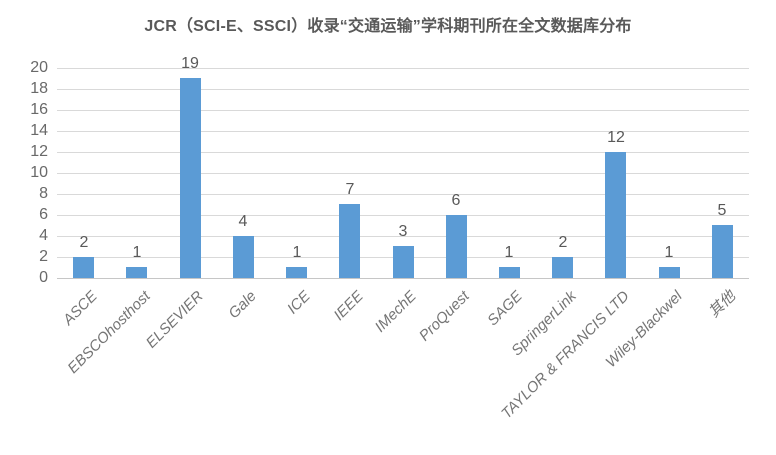 Image resolution: width=776 pixels, height=455 pixels. What do you see at coordinates (39, 151) in the screenshot?
I see `y-tick-label: 12` at bounding box center [39, 151].